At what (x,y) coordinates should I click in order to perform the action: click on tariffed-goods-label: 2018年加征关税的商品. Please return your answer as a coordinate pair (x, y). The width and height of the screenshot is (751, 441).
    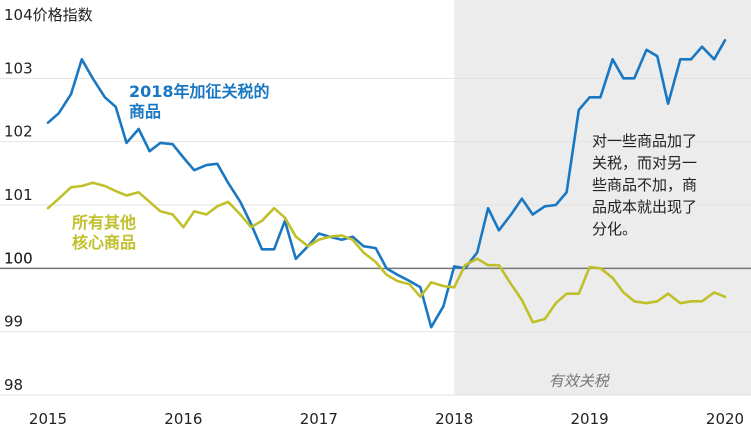
    Looking at the image, I should click on (199, 101).